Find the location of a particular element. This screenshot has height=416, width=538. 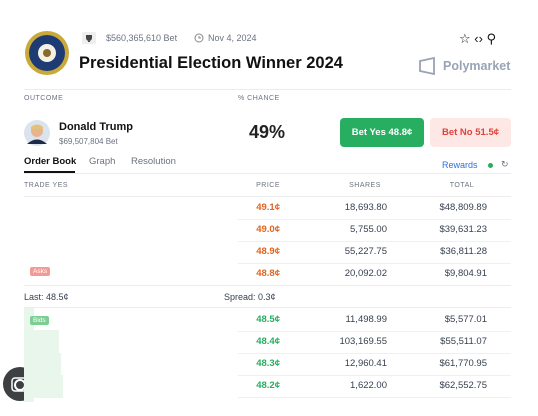

price: 49.1¢ is located at coordinates (268, 207).